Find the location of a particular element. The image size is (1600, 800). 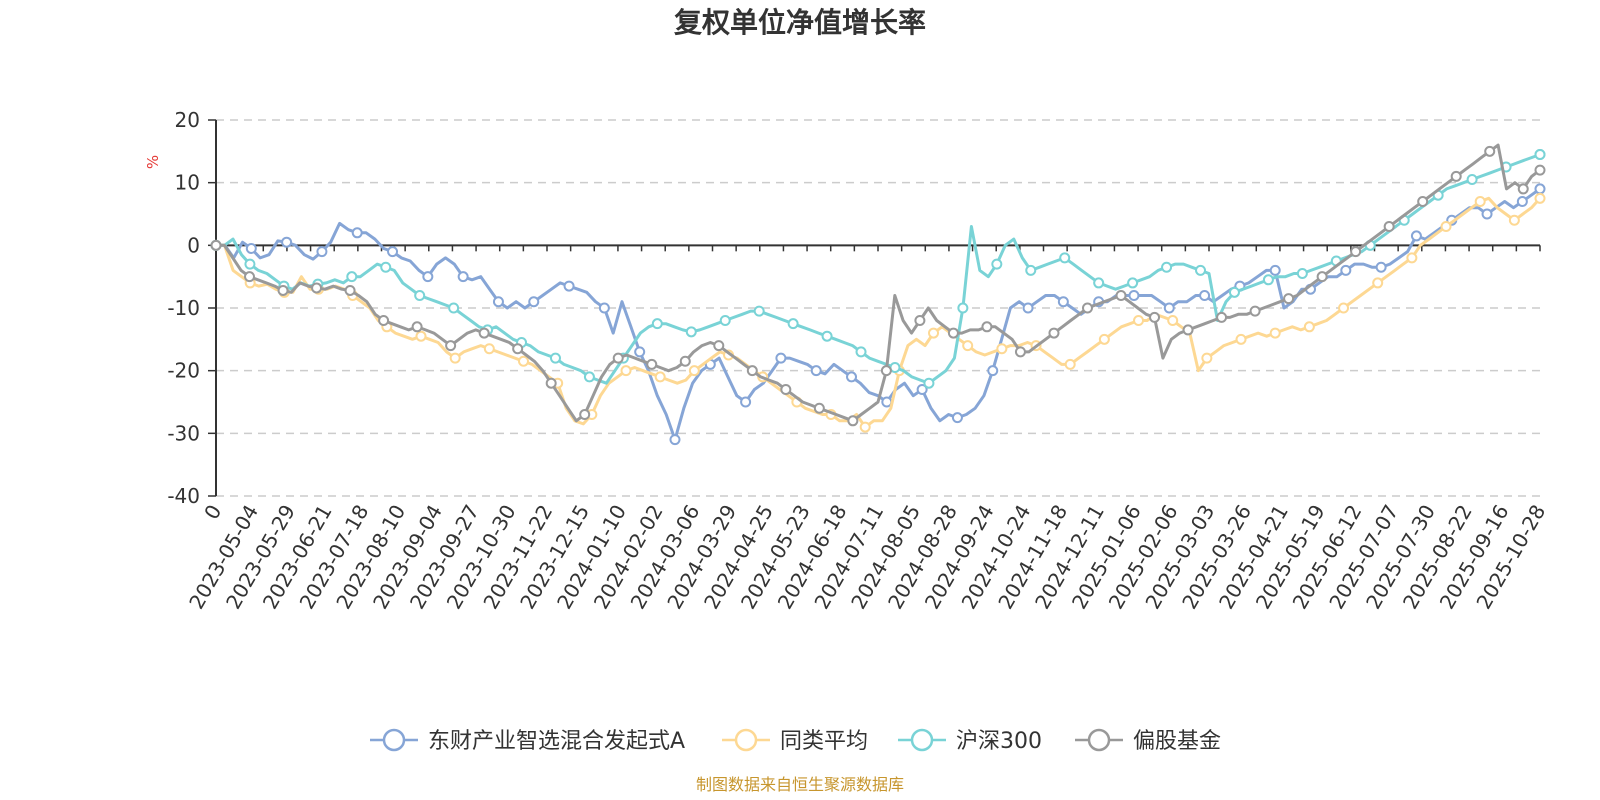

legend-item-4: 偏股基金 is located at coordinates (1148, 741).